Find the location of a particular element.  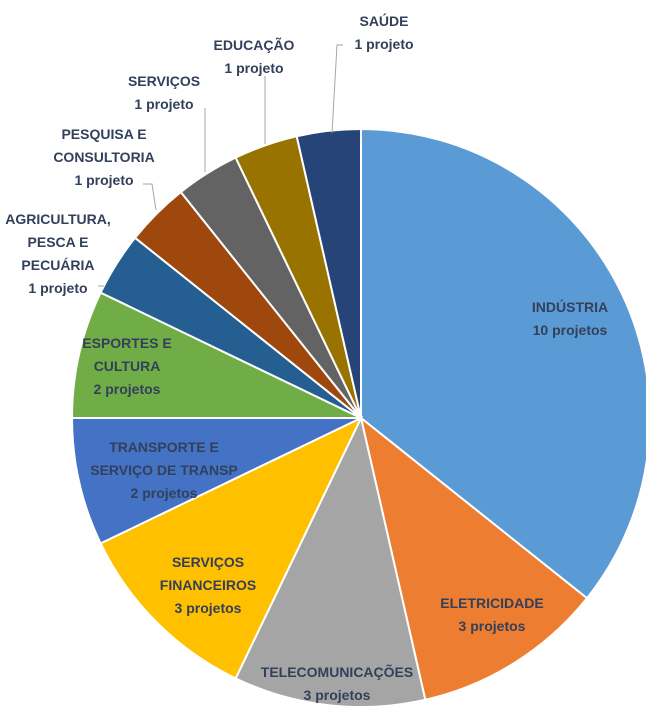

slice-label: SAÚDE 1 projeto is located at coordinates (383, 33).